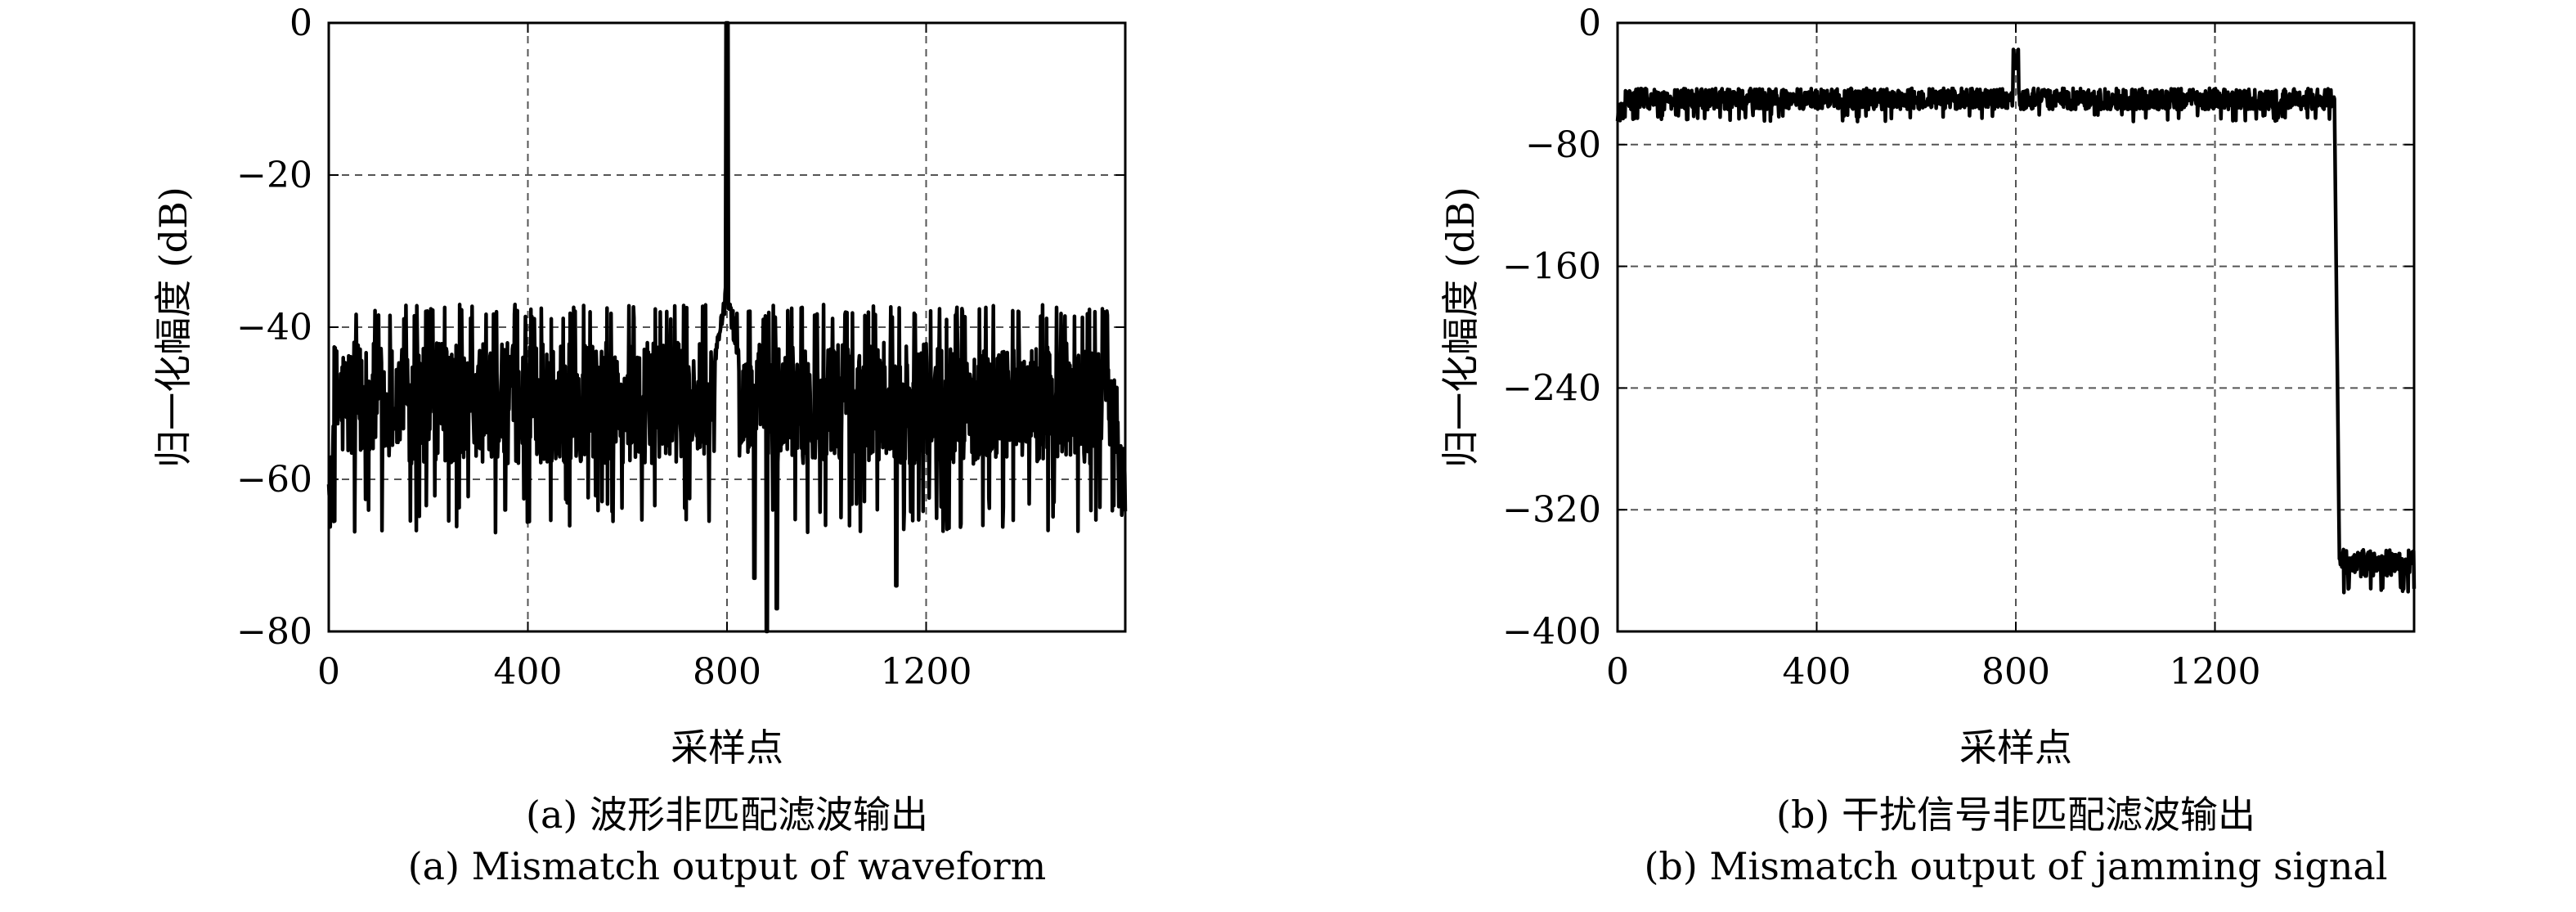 The image size is (2576, 912). Describe the element at coordinates (727, 866) in the screenshot. I see `caption-en: (a) Mismatch output of waveform` at that location.